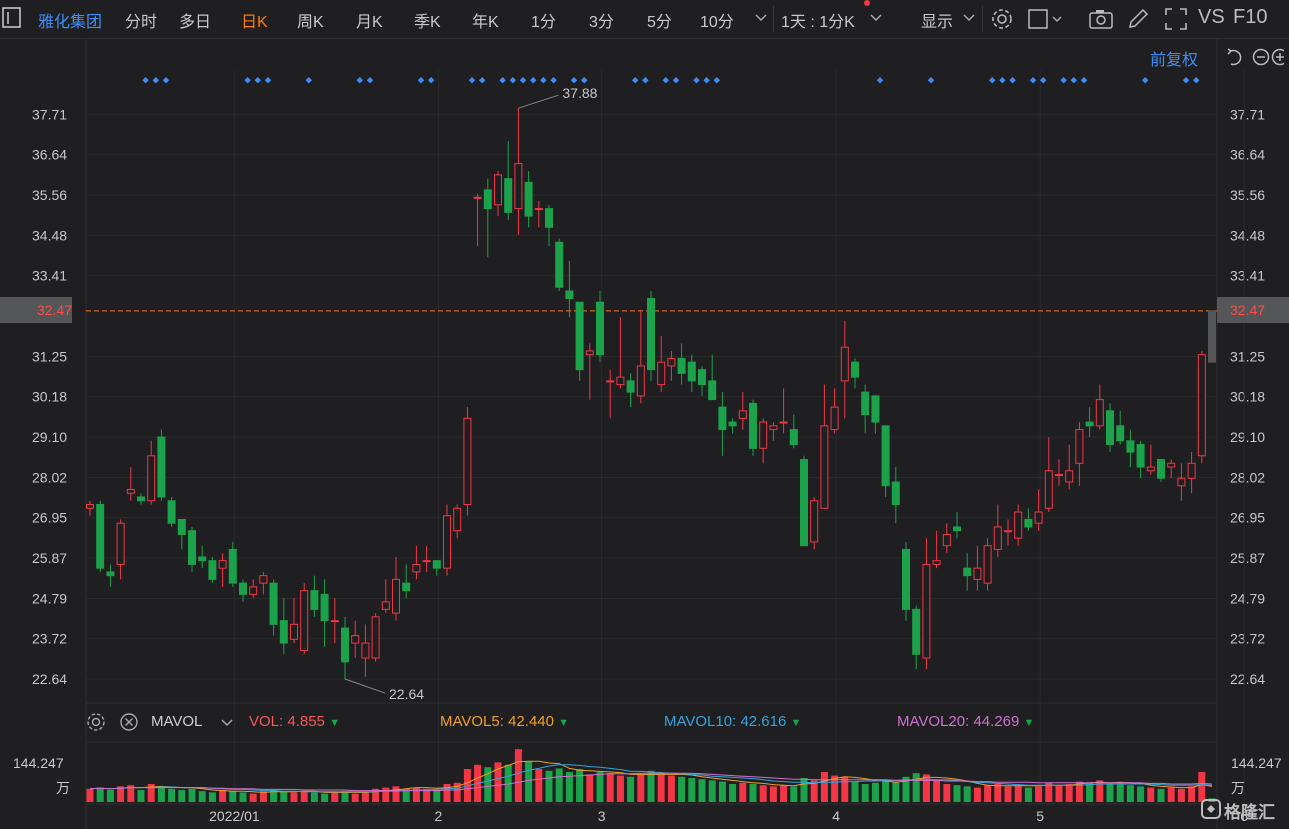 This screenshot has width=1289, height=829. Describe the element at coordinates (49, 639) in the screenshot. I see `y-tick-label: 23.72` at that location.